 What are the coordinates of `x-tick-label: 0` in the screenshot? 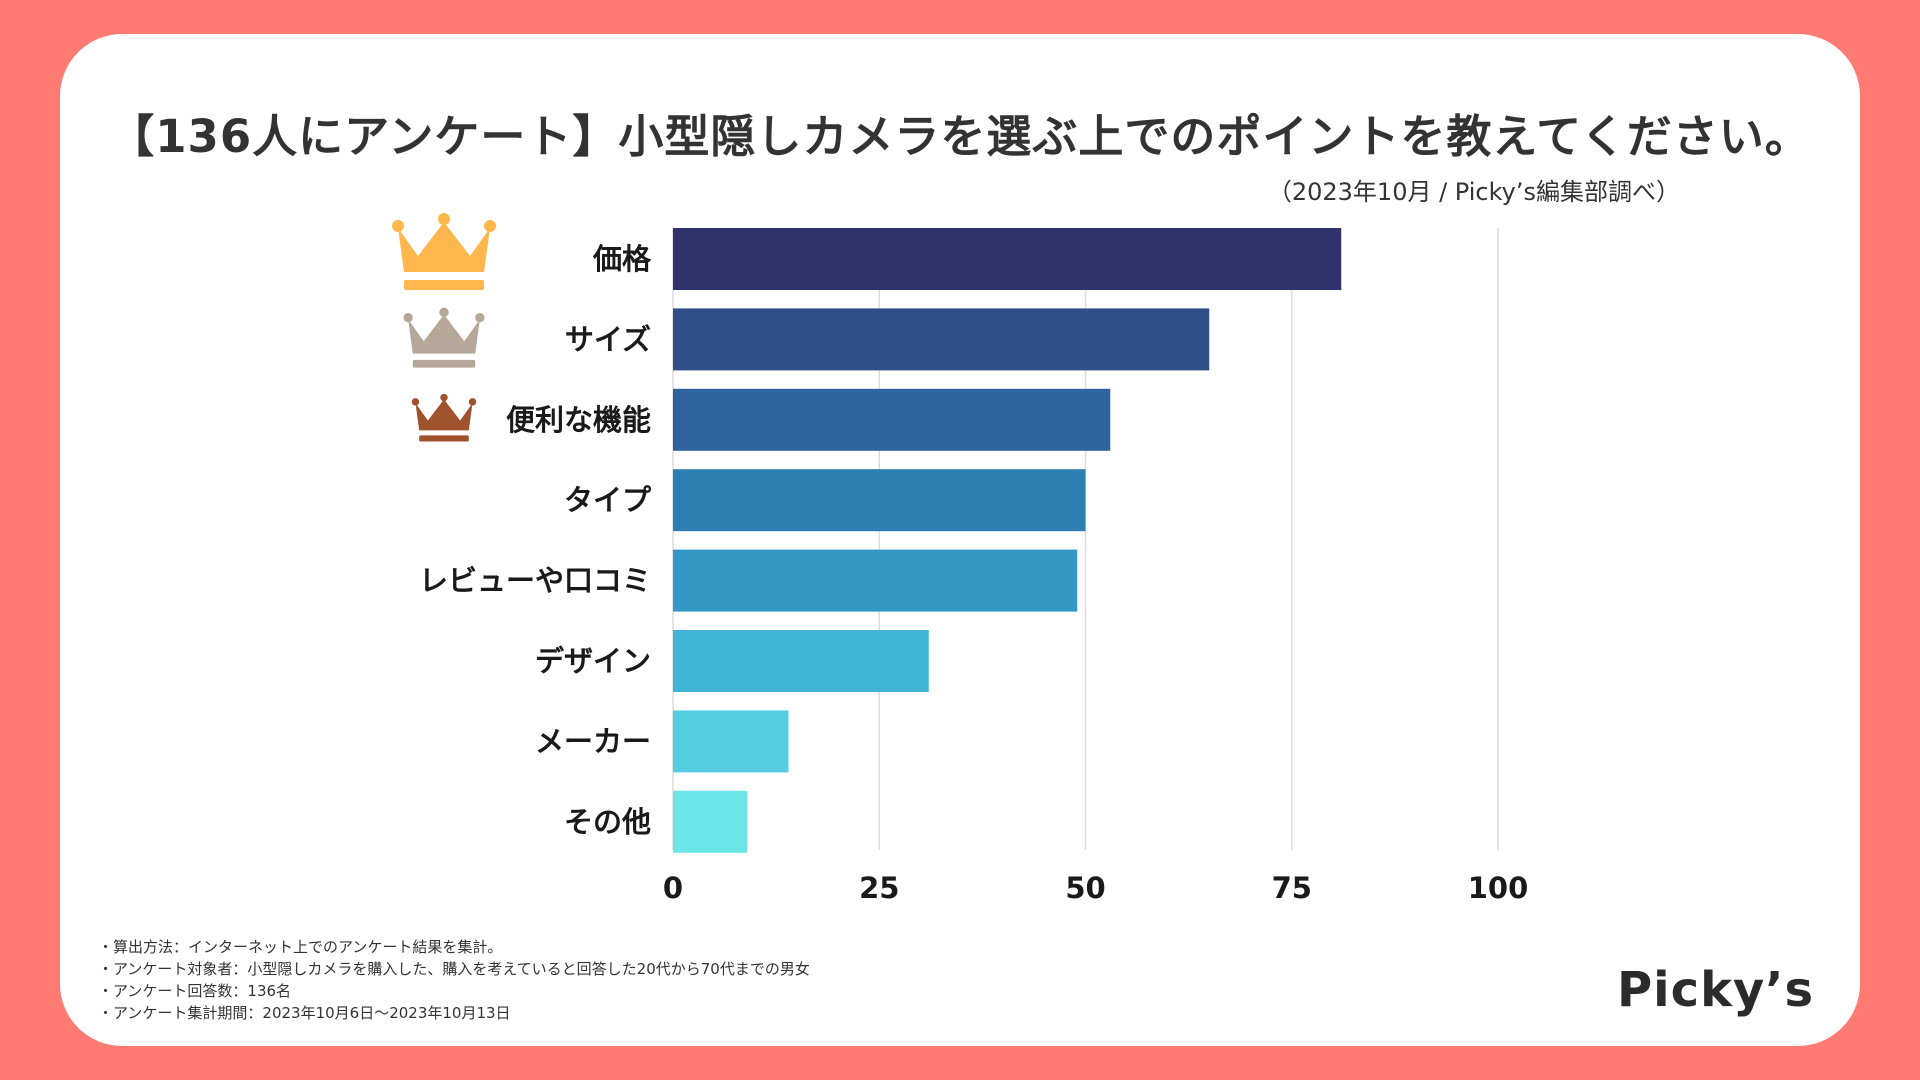 It's located at (673, 888).